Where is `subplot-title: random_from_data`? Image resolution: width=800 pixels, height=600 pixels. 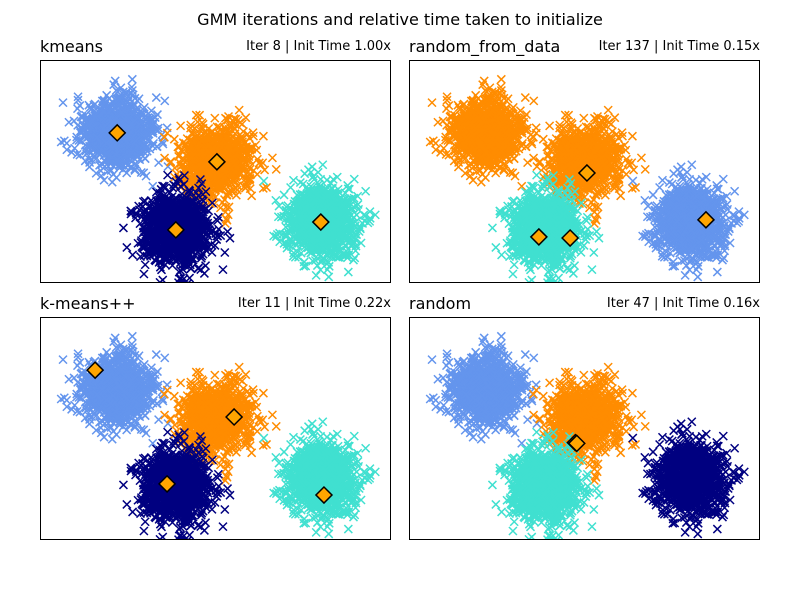 subplot-title: random_from_data is located at coordinates (485, 46).